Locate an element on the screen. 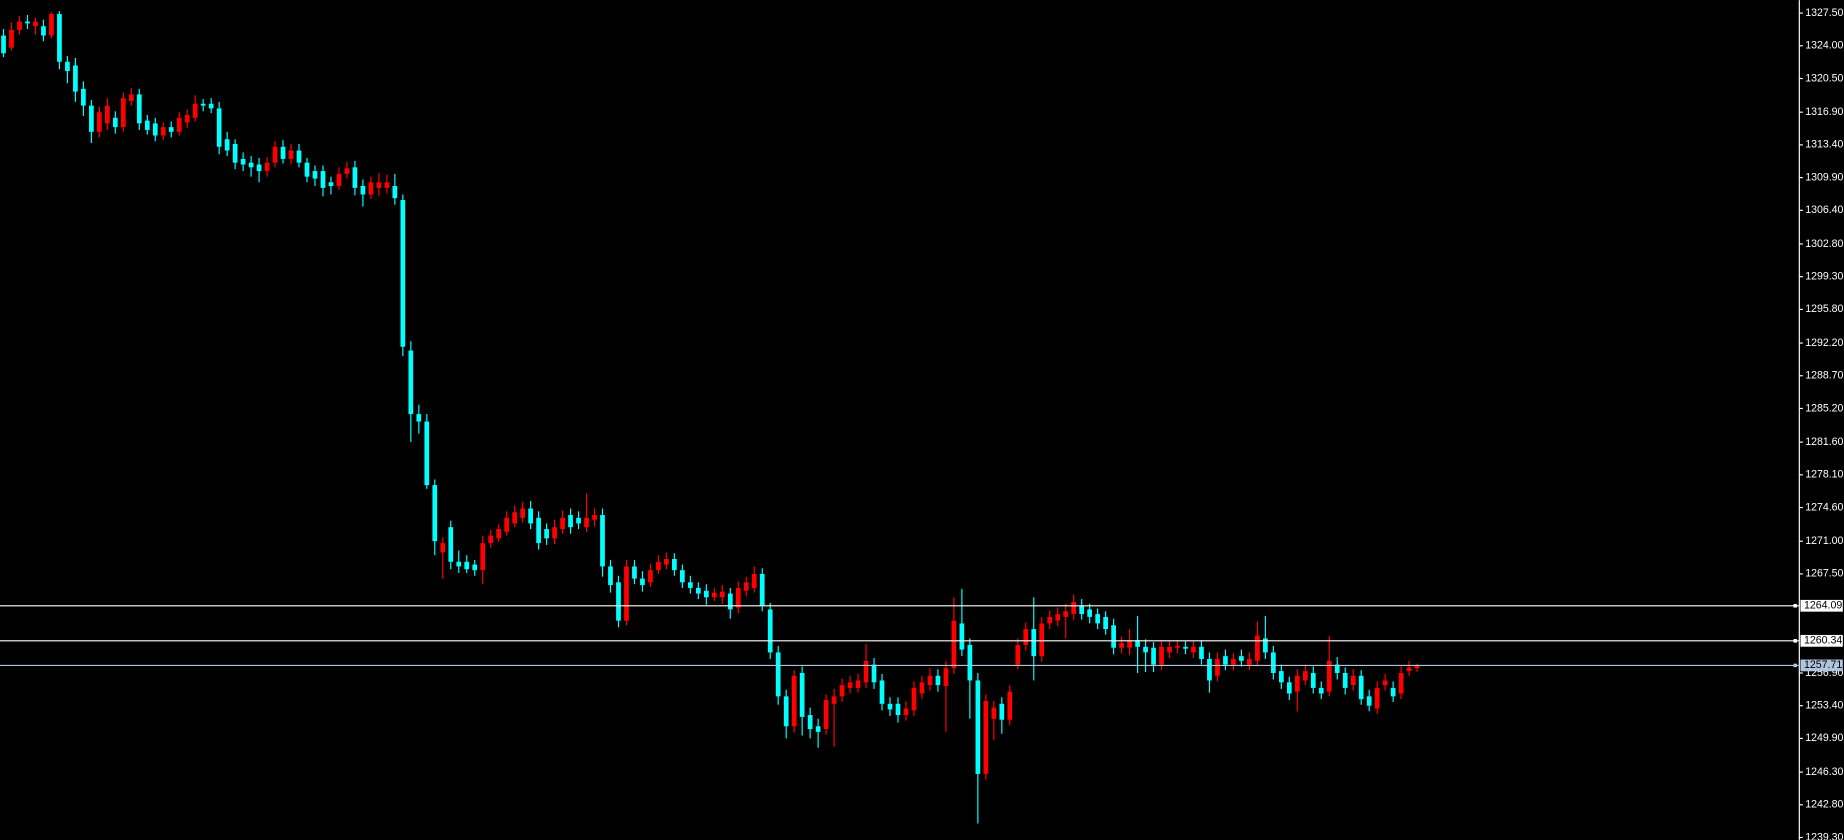  y-tick-label: 1249.90 is located at coordinates (1824, 738).